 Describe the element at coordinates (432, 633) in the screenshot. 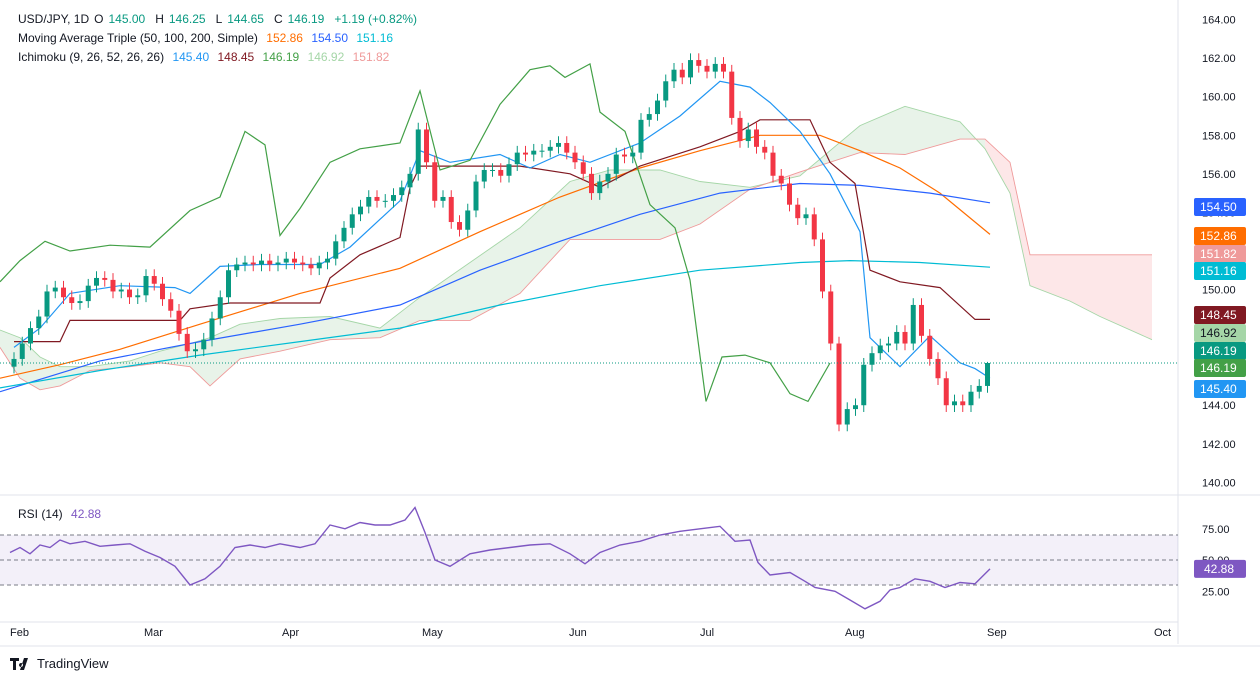

I see `time-tick-label: May` at that location.